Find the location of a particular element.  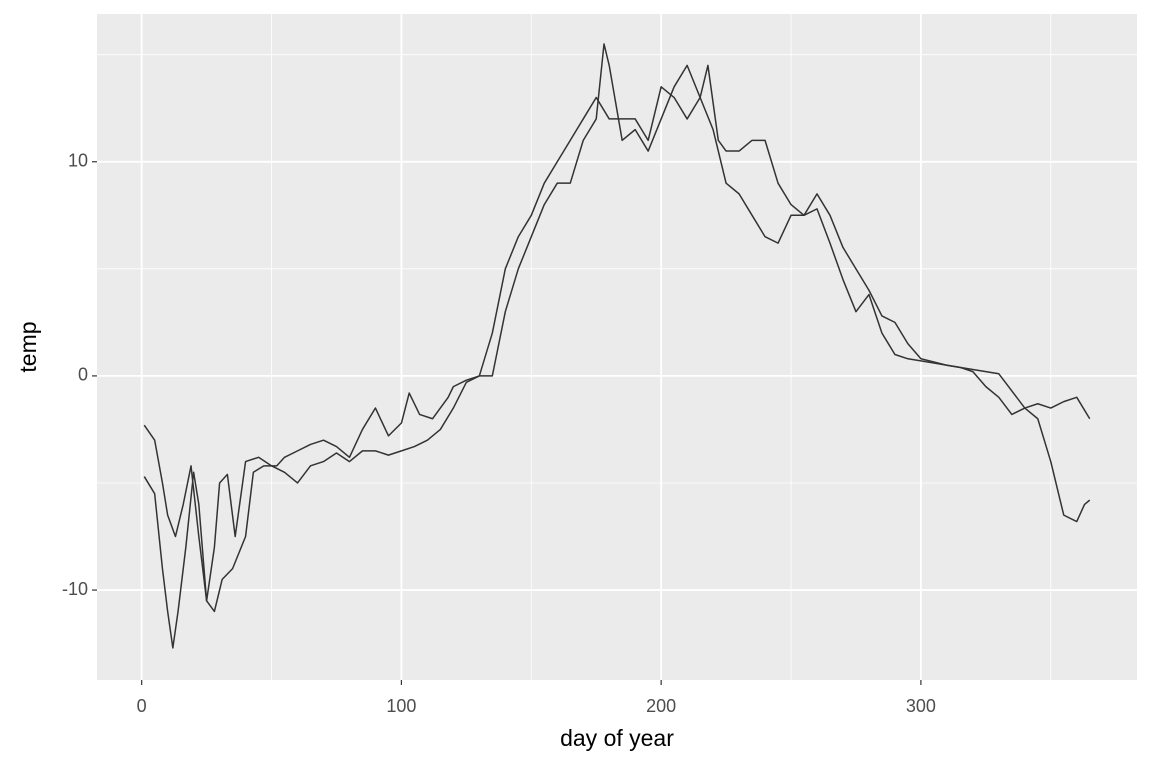

x-tick-label: 100 is located at coordinates (401, 706).